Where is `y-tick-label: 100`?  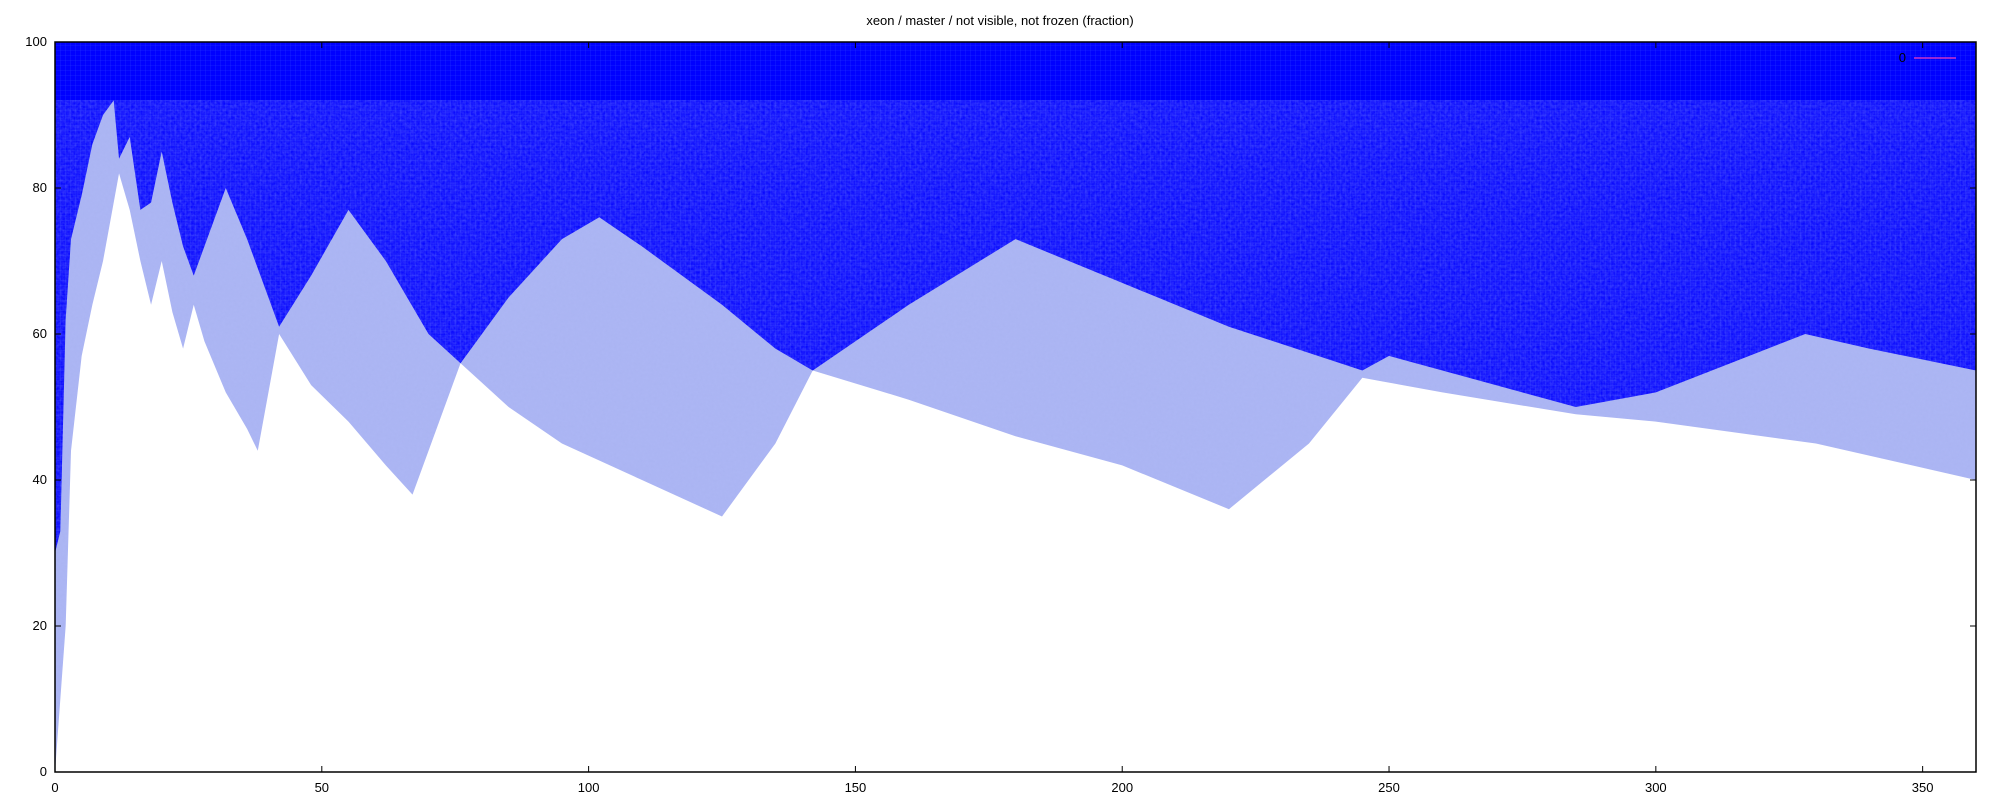
y-tick-label: 100 is located at coordinates (36, 41).